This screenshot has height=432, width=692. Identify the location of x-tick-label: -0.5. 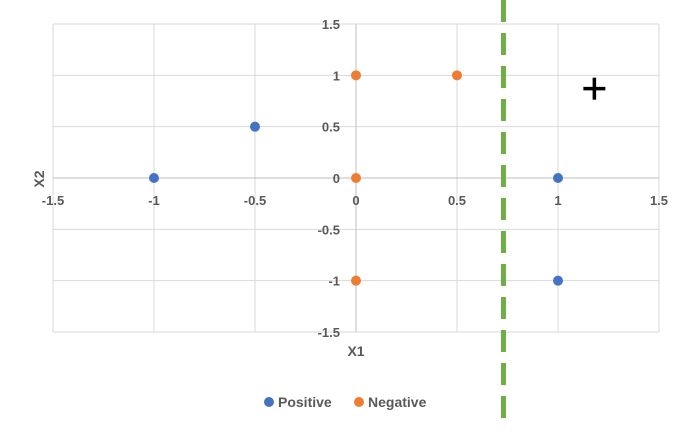
(255, 200).